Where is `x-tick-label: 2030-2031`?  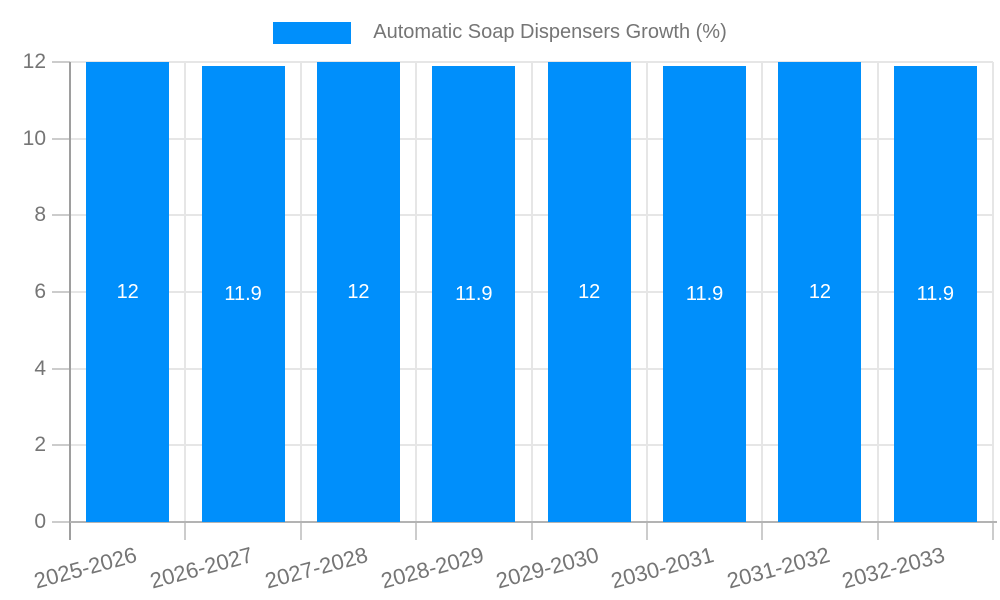
x-tick-label: 2030-2031 is located at coordinates (662, 568).